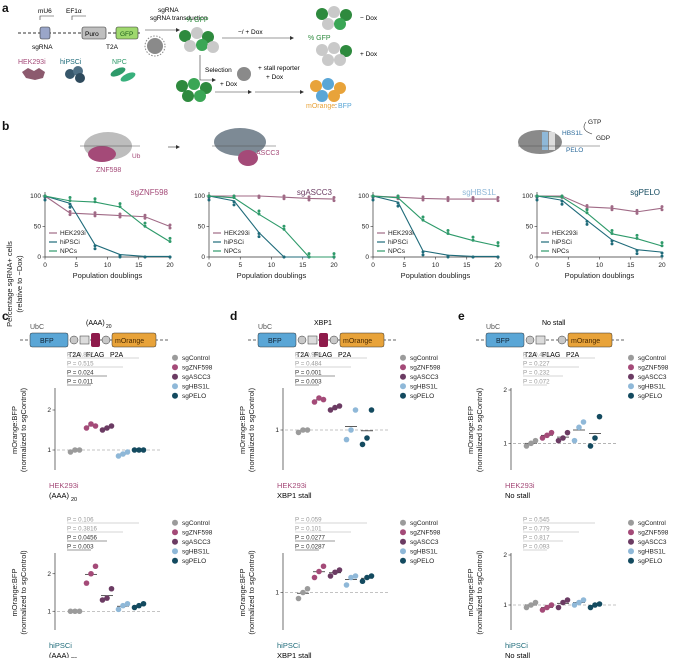 This screenshot has width=685, height=663. What do you see at coordinates (45, 265) in the screenshot?
I see `x-tick-label: 0` at bounding box center [45, 265].